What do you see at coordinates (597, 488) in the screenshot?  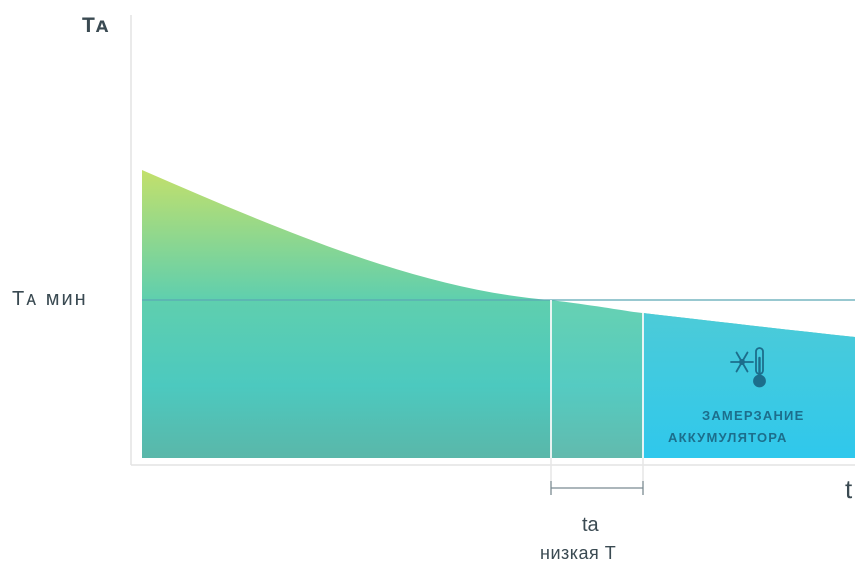 I see `interval-bracket` at bounding box center [597, 488].